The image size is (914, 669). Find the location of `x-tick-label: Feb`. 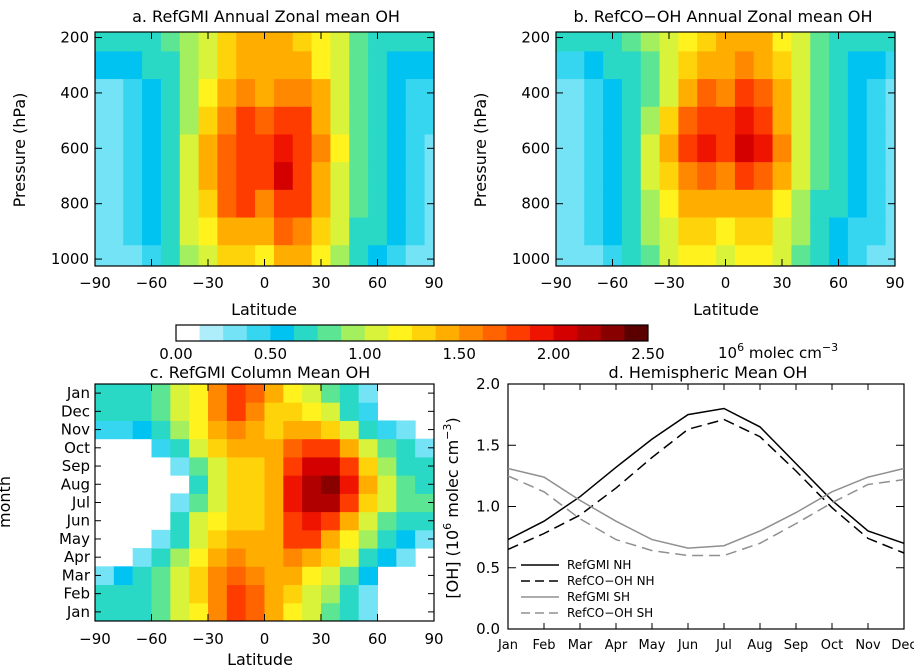

x-tick-label: Feb is located at coordinates (543, 645).